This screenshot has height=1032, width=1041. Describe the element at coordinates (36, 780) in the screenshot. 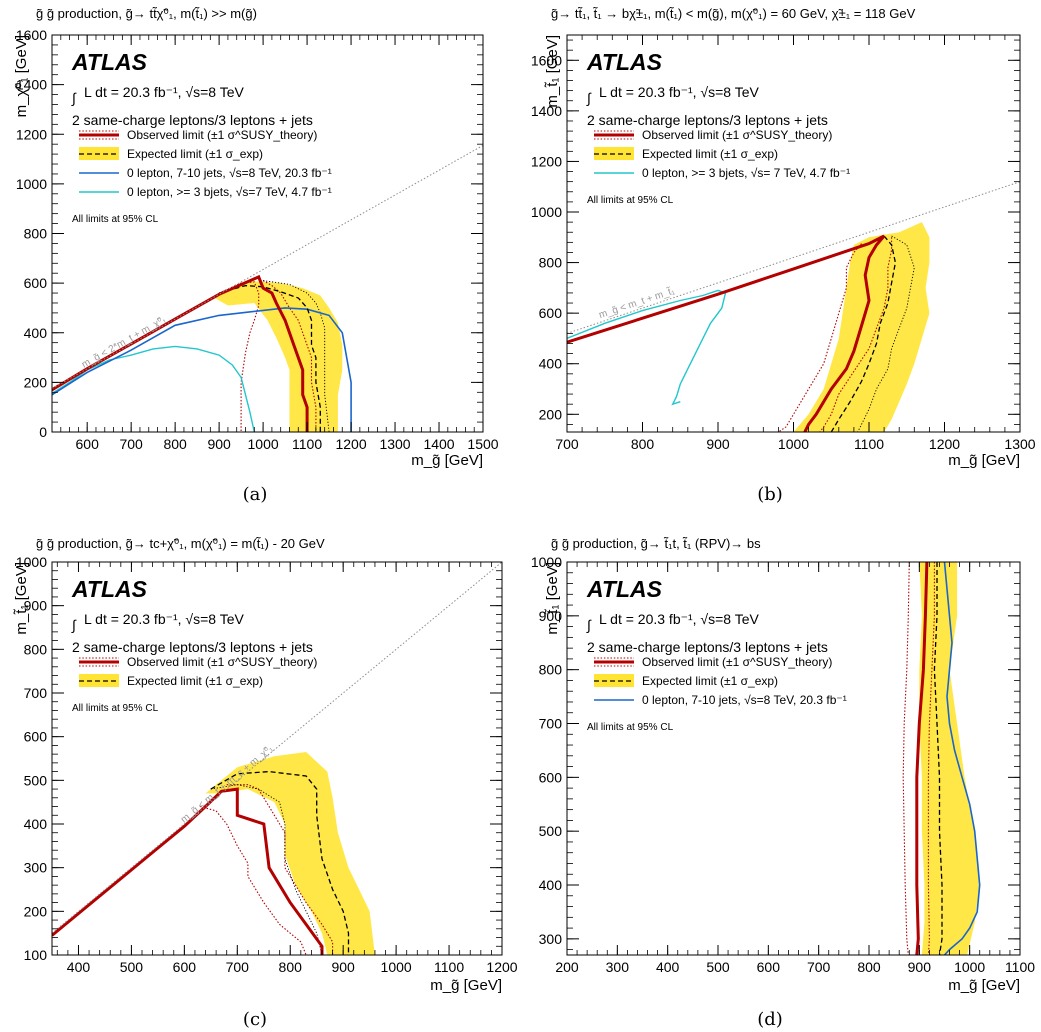

I see `y-tick-label: 500` at that location.